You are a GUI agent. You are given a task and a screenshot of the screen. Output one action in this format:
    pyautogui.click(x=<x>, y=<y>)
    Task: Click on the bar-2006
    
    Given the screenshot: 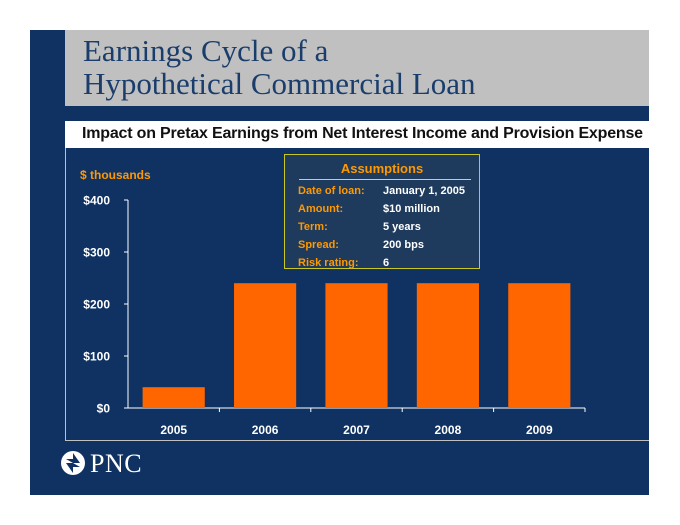 What is the action you would take?
    pyautogui.click(x=265, y=345)
    